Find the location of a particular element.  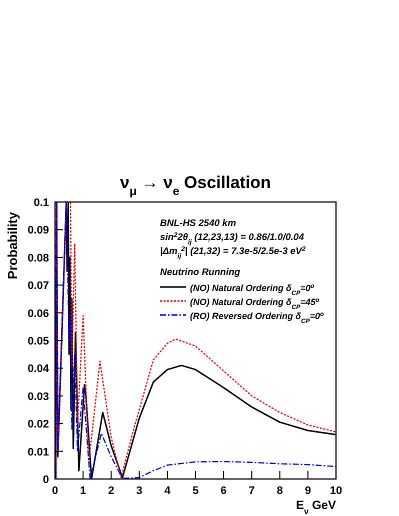

y-tick-label: 0.02 is located at coordinates (38, 424).